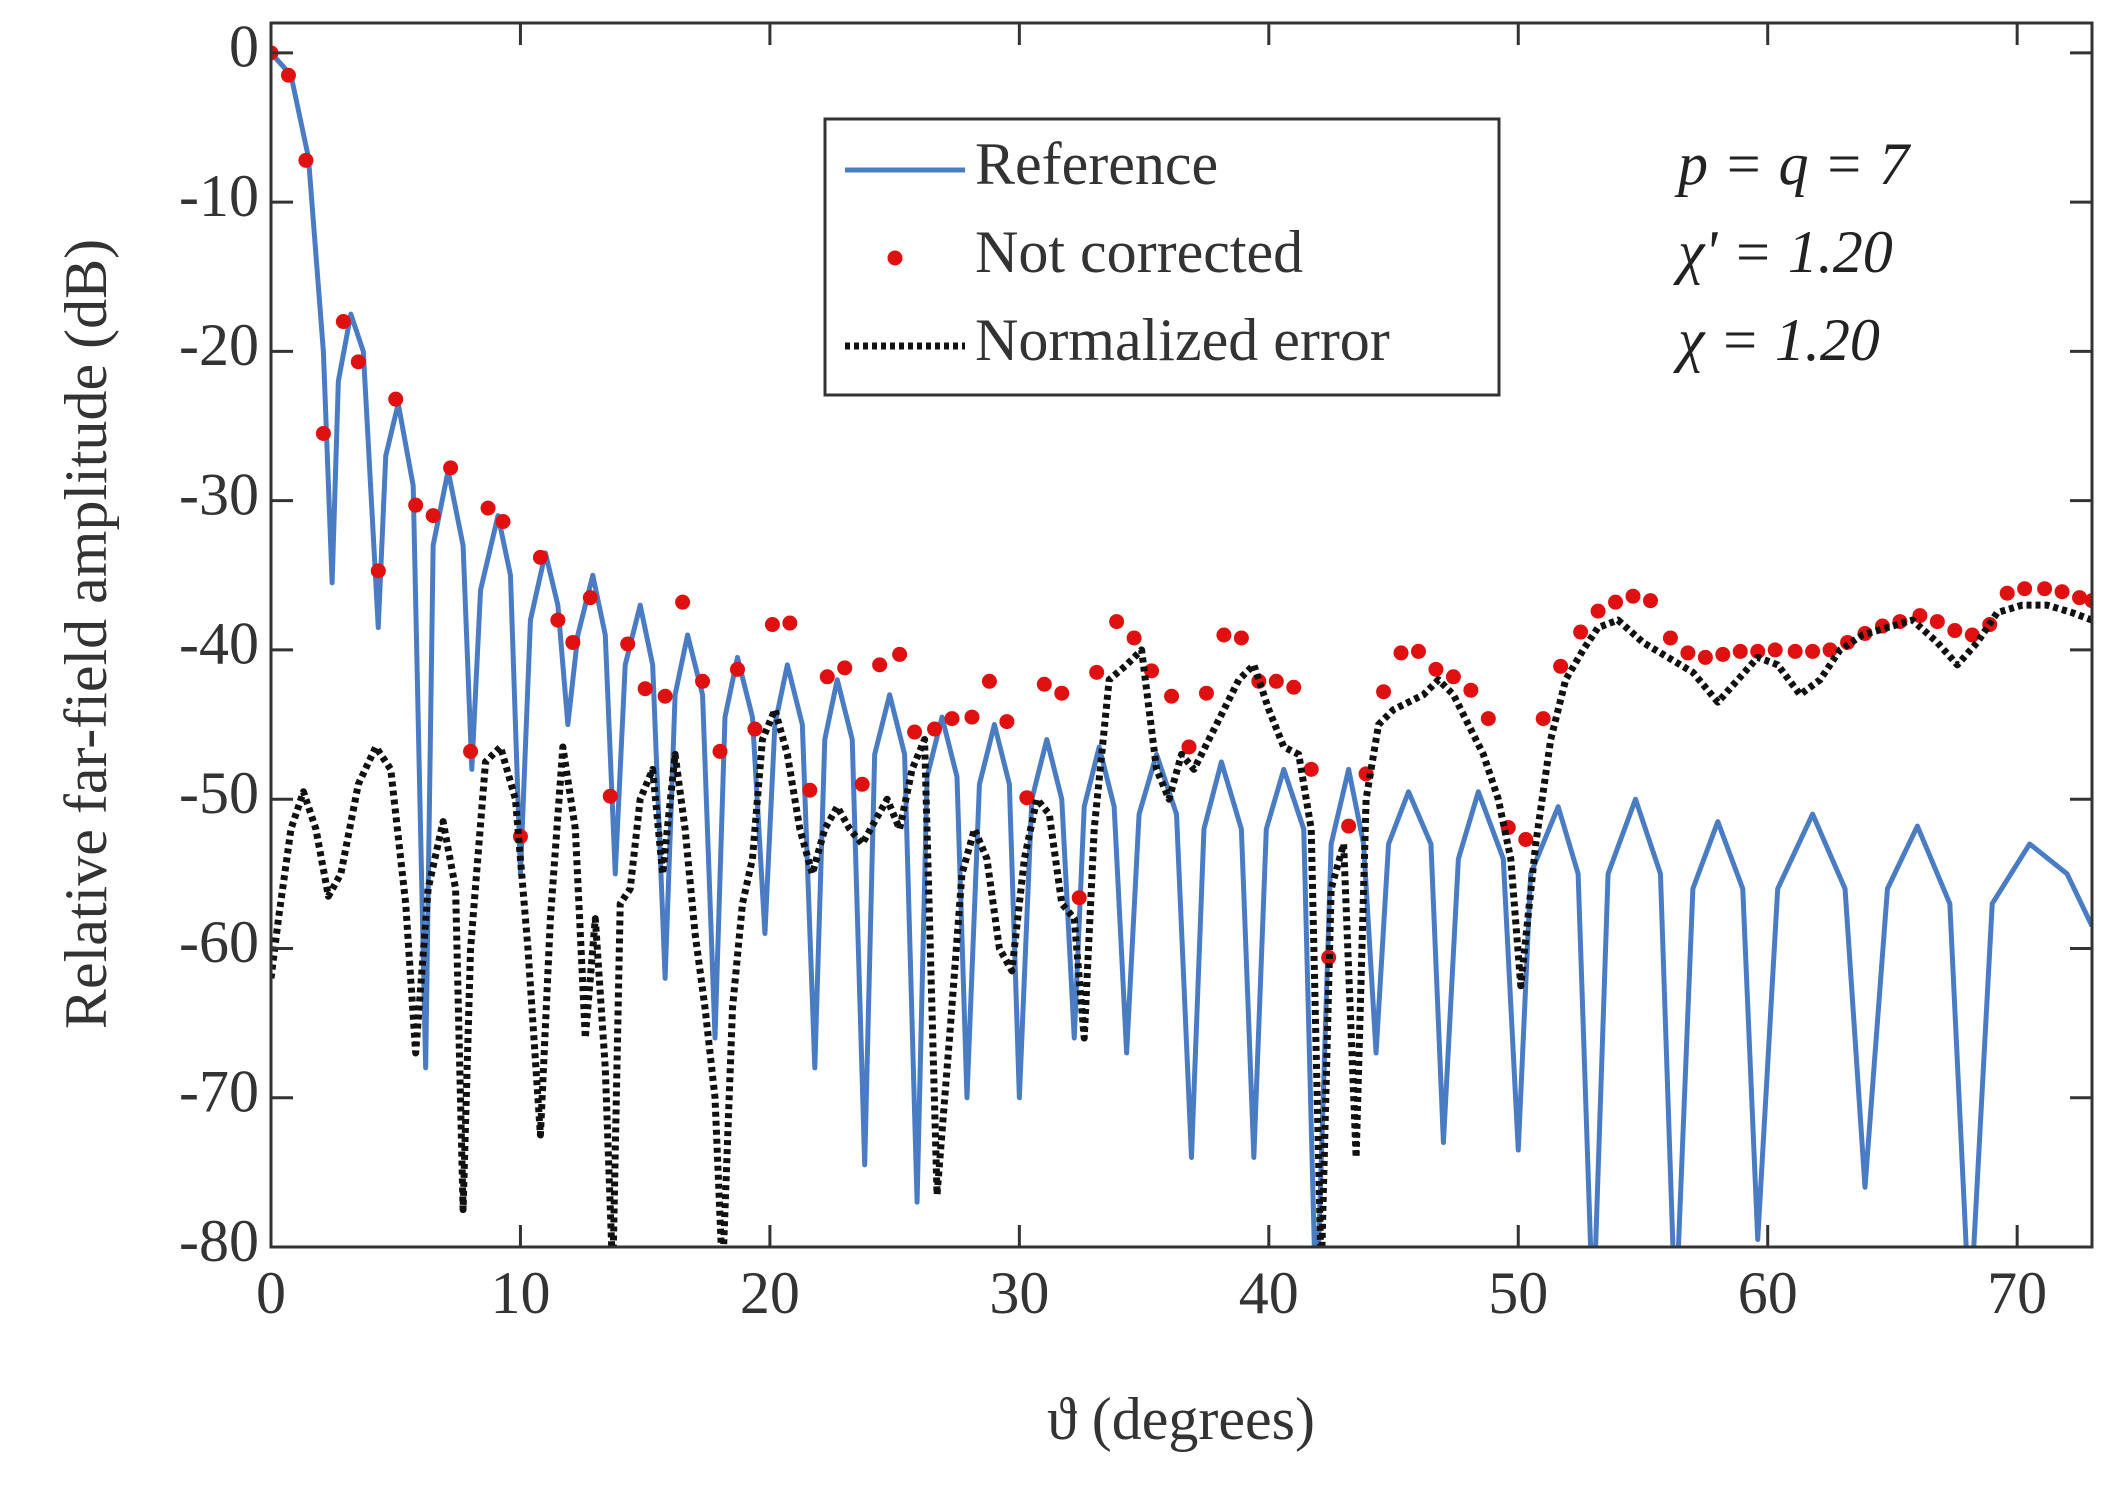 The height and width of the screenshot is (1493, 2114). I want to click on y-tick-label: 0, so click(244, 47).